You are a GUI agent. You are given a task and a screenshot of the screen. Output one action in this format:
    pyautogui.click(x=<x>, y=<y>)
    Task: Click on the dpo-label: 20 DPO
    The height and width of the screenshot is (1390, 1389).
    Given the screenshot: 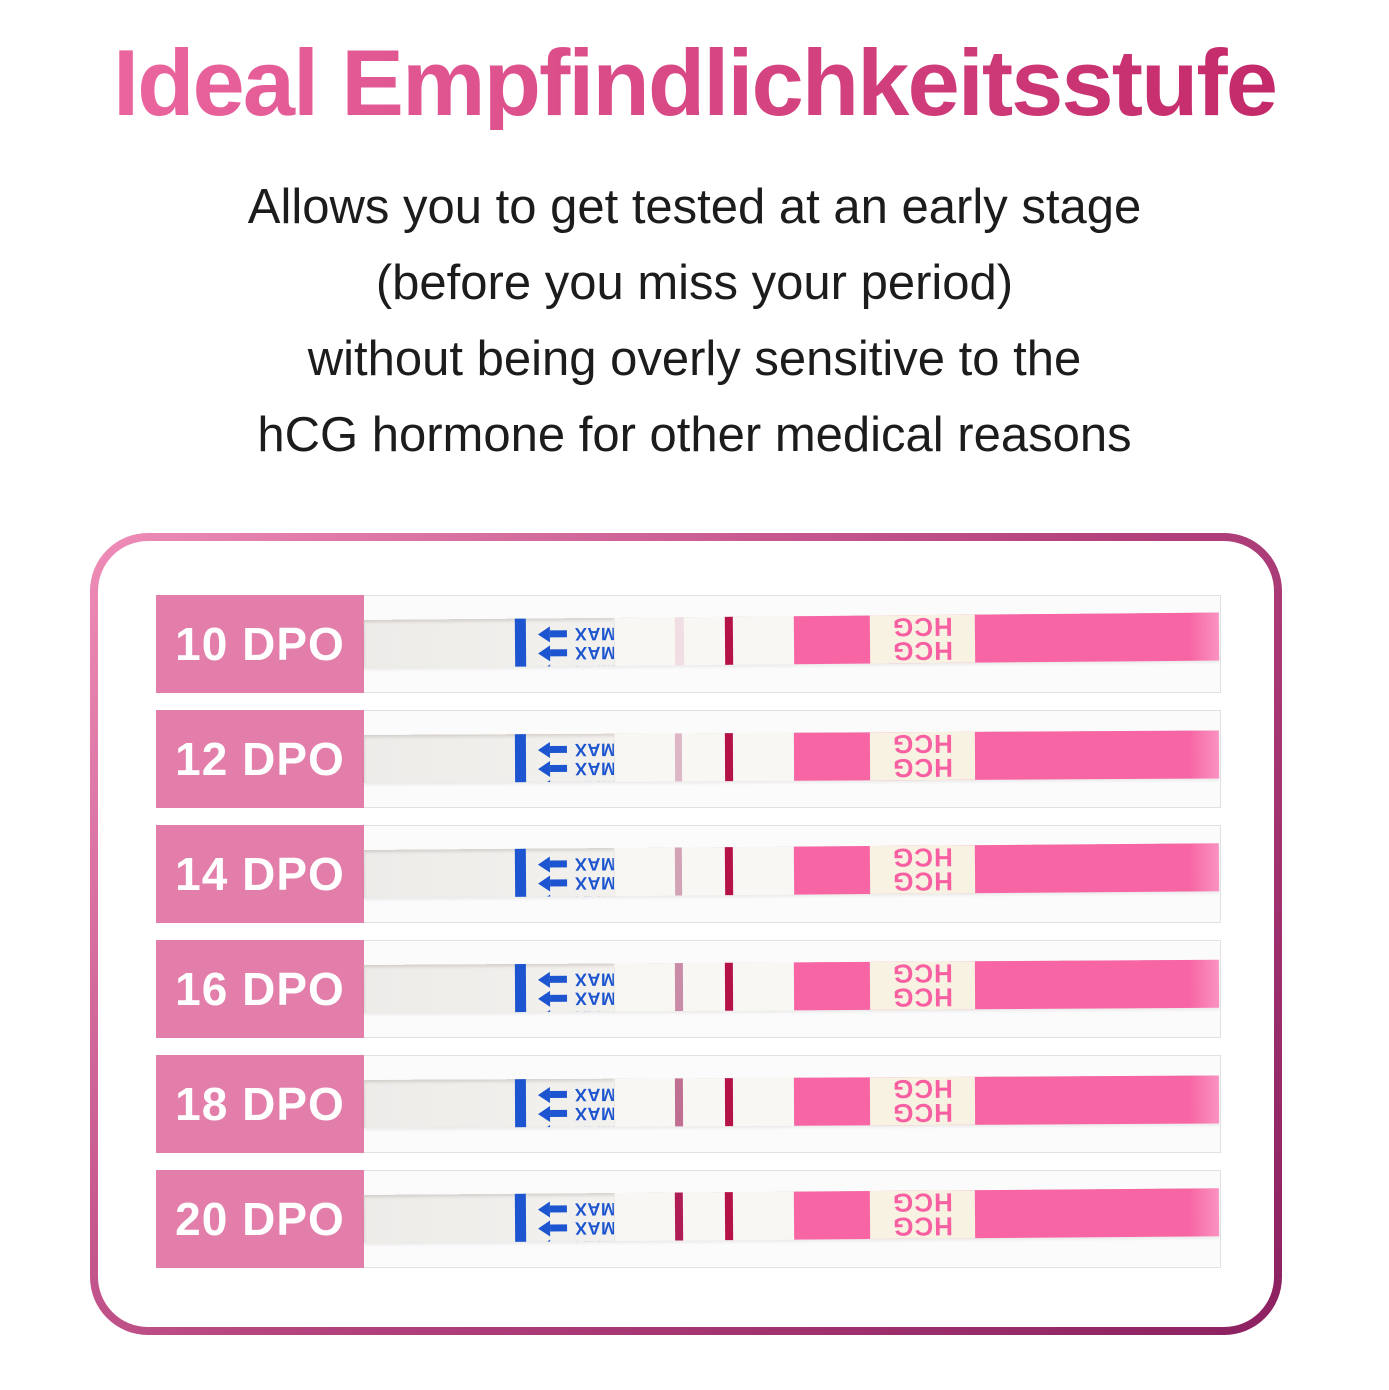 What is the action you would take?
    pyautogui.click(x=260, y=1219)
    